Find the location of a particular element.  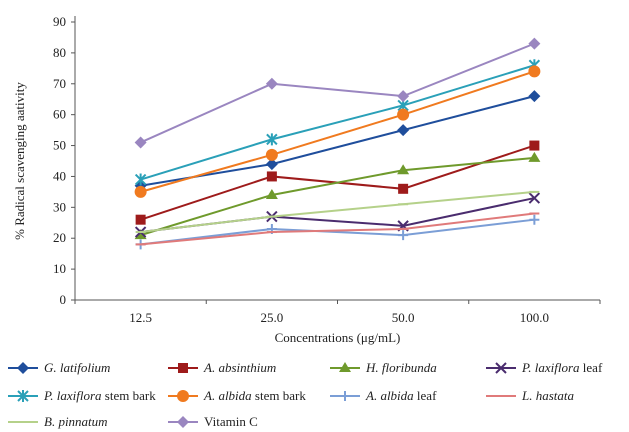

legend-item: P. laxiflora stem bark is located at coordinates (82, 395).